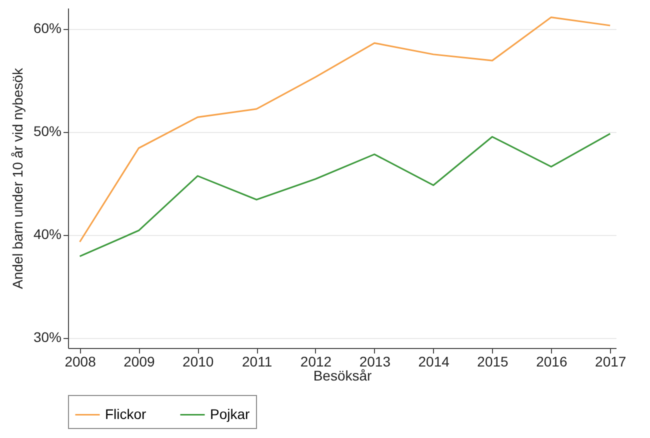 The image size is (650, 438). I want to click on x-tick-label: 2016, so click(552, 362).